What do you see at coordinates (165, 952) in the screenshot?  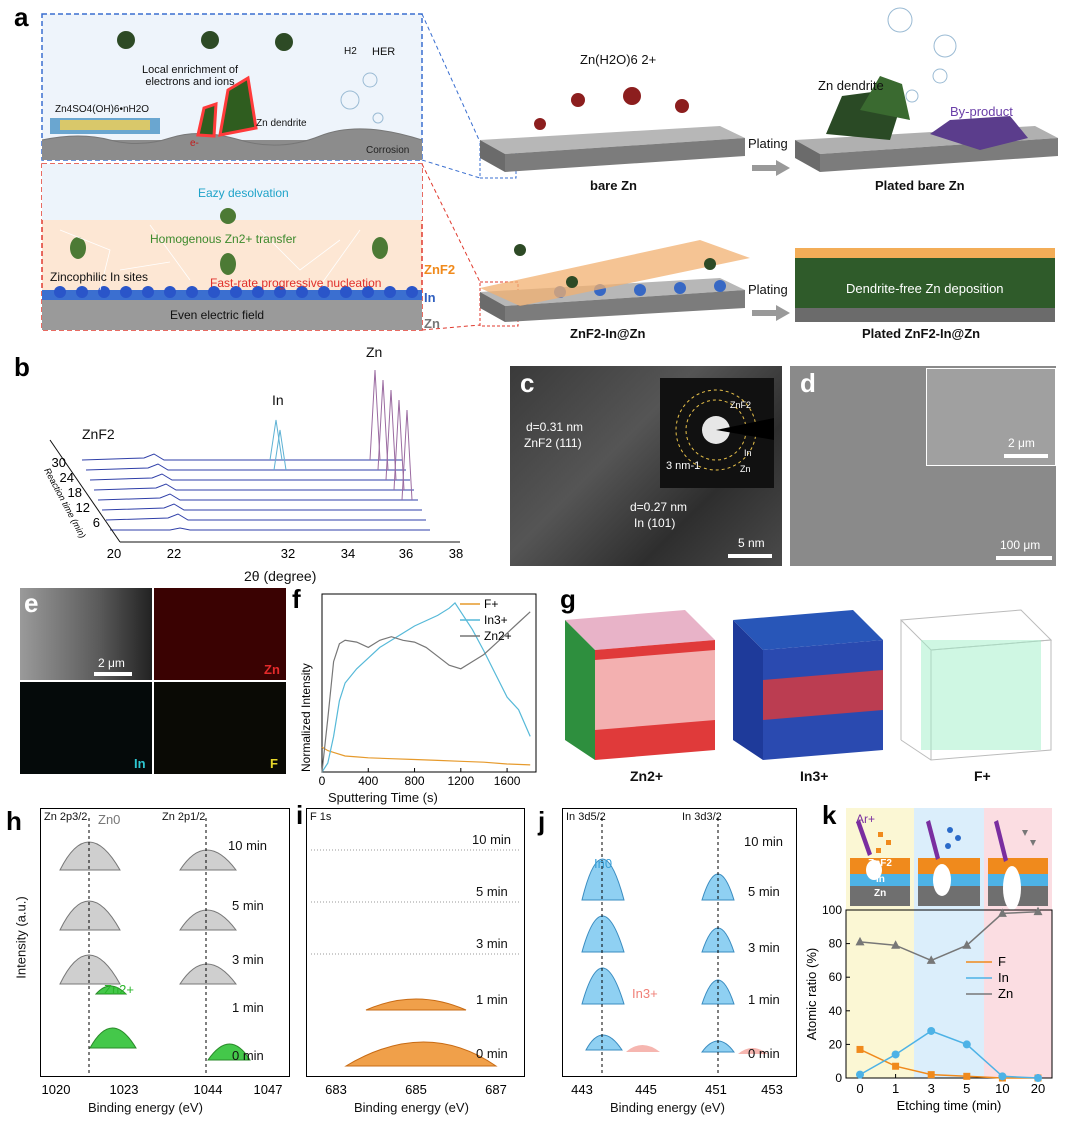 I see `xps-zn-2p: 1020 1023 1044 1047` at bounding box center [165, 952].